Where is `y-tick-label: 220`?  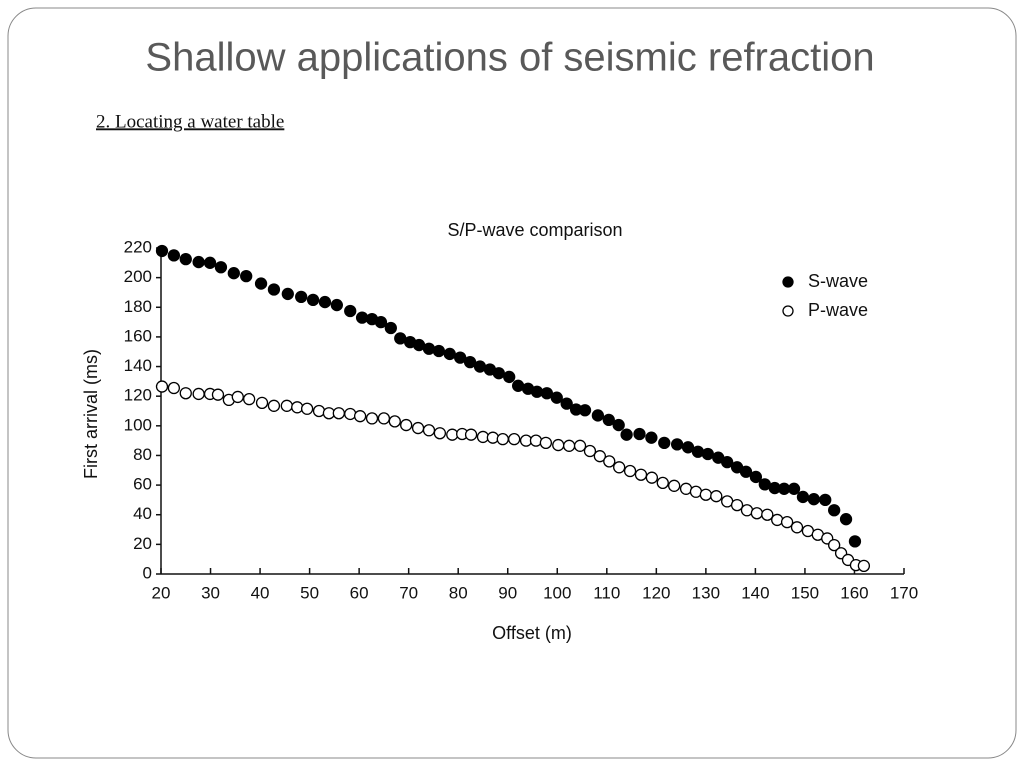 y-tick-label: 220 is located at coordinates (138, 246).